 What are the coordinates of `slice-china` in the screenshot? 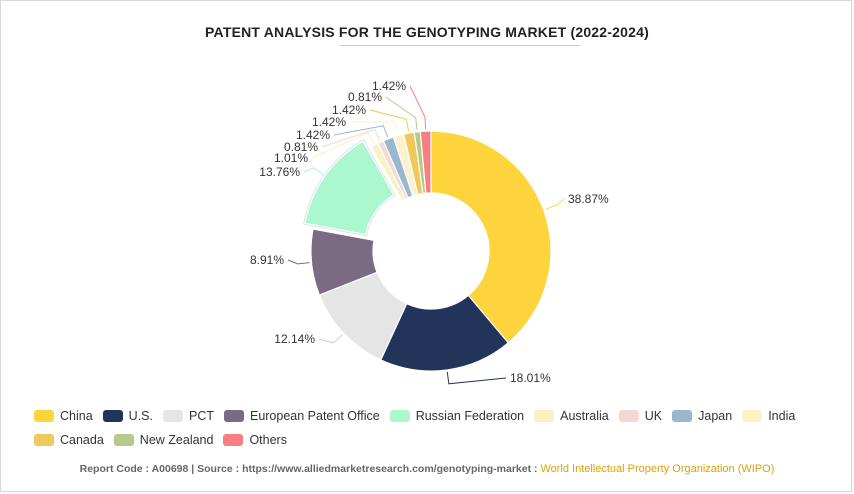 It's located at (491, 237).